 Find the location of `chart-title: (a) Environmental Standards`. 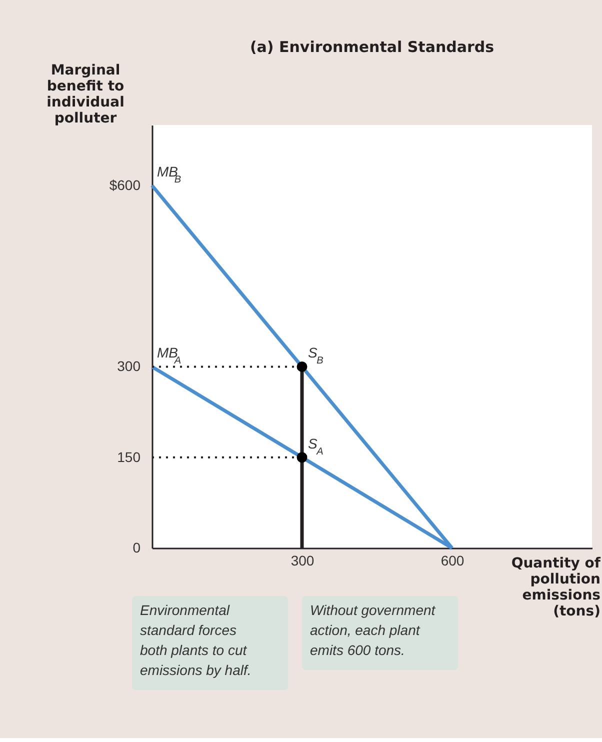

chart-title: (a) Environmental Standards is located at coordinates (372, 47).